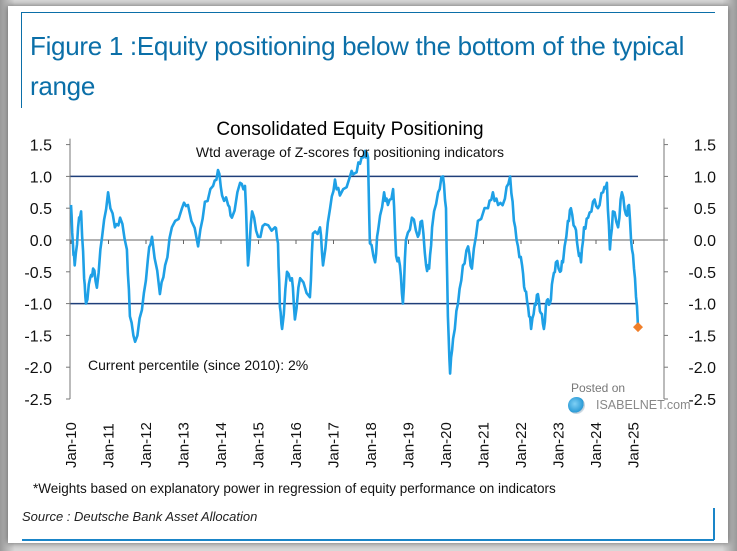  Describe the element at coordinates (38, 368) in the screenshot. I see `left-y-tick-label: -2.0` at that location.